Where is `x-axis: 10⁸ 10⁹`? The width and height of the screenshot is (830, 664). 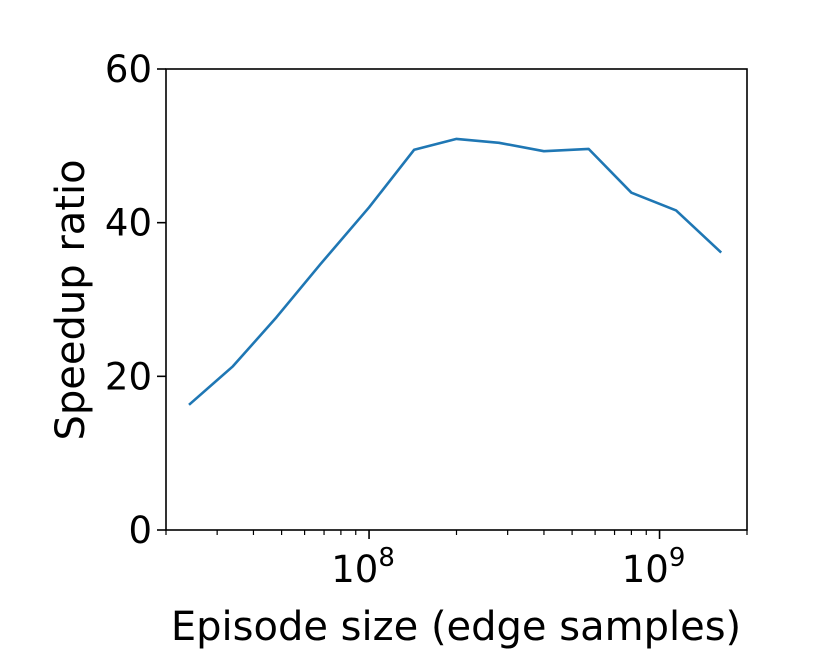
x-axis: 10⁸ 10⁹ is located at coordinates (456, 560).